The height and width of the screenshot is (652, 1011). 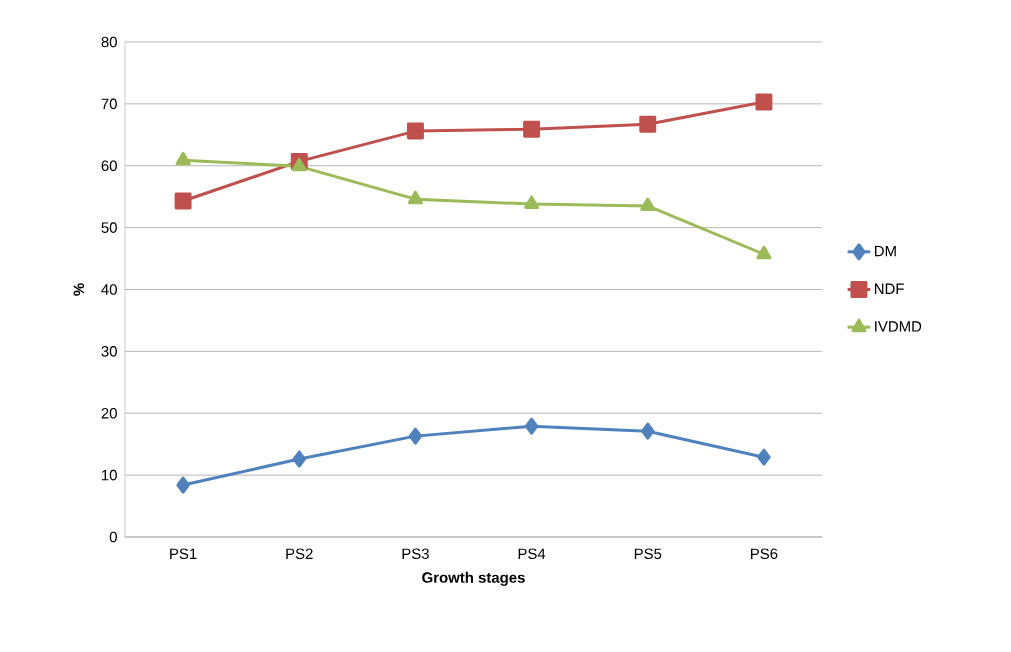 What do you see at coordinates (415, 554) in the screenshot?
I see `x-tick-label: PS3` at bounding box center [415, 554].